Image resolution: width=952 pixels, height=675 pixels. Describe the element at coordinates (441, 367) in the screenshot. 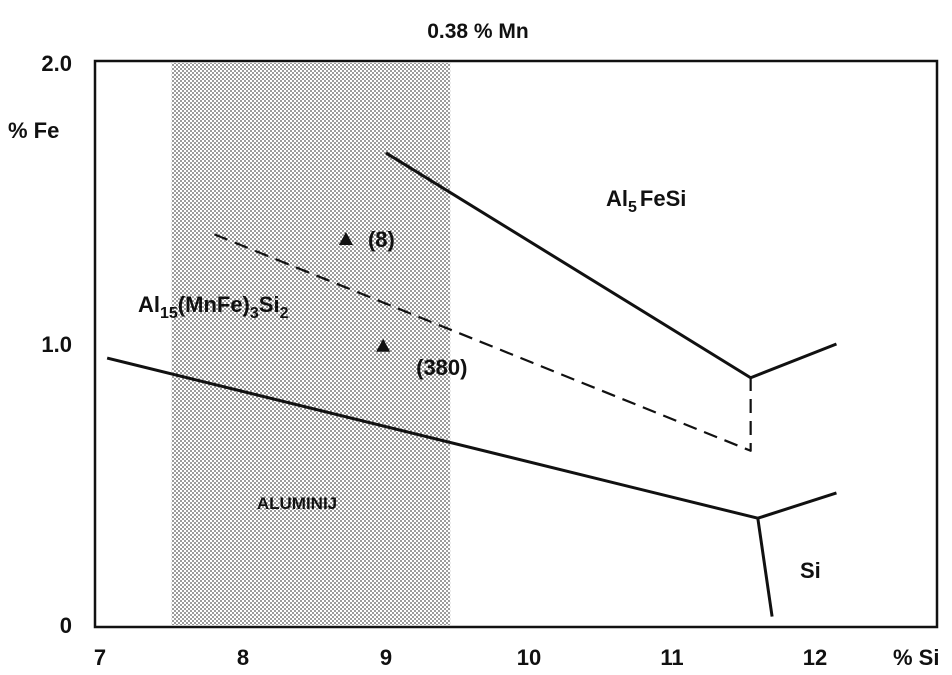

I see `point-label-380: (380)` at that location.